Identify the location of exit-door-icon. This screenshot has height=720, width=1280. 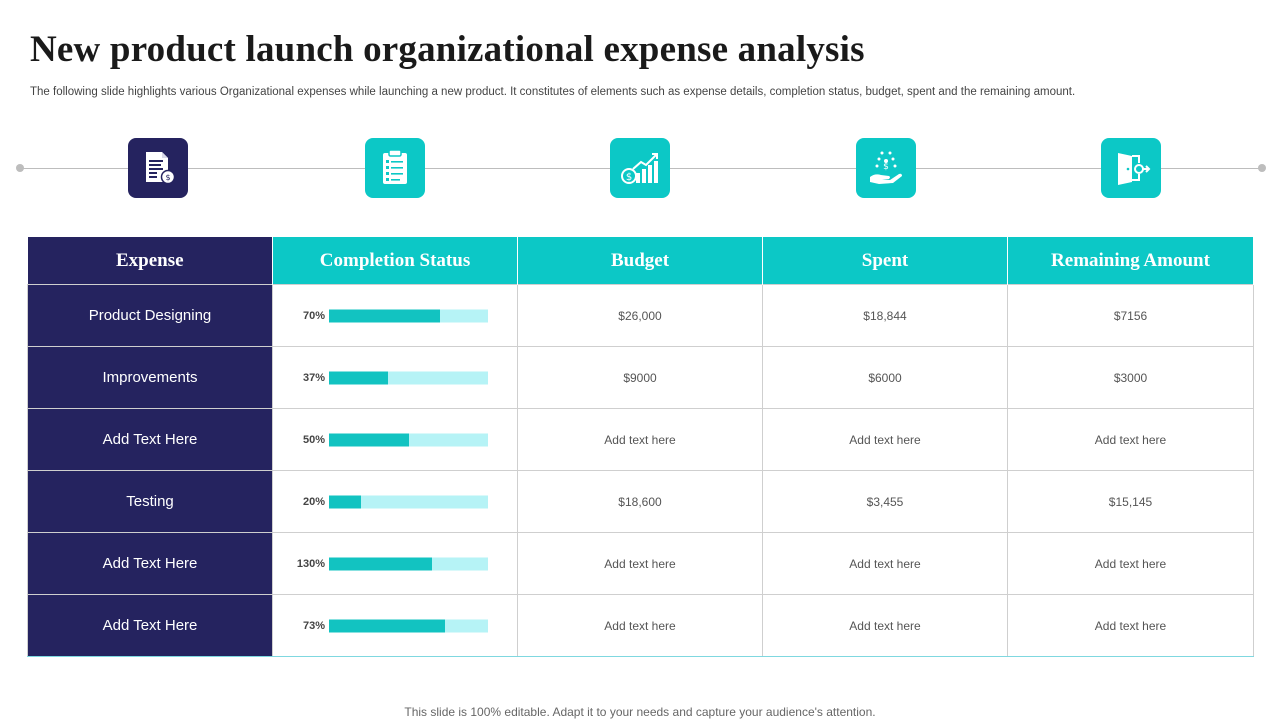
(1131, 168).